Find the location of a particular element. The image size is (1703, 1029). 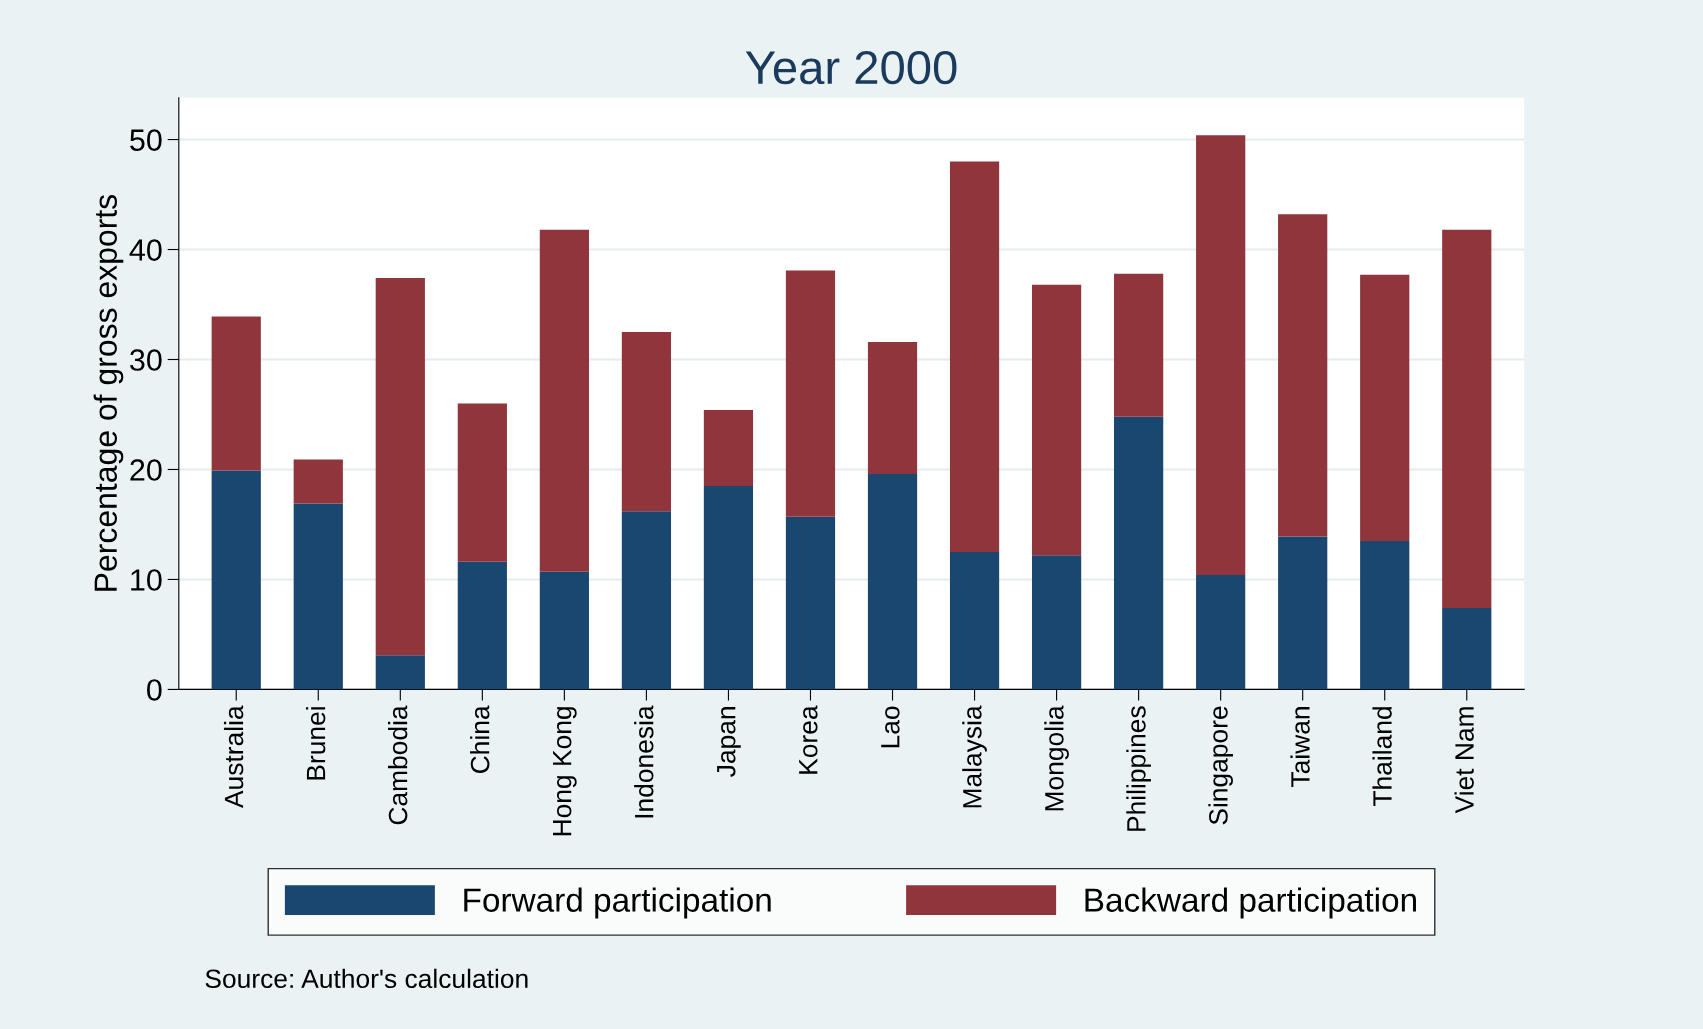

y-tick-label: 10 is located at coordinates (146, 580).